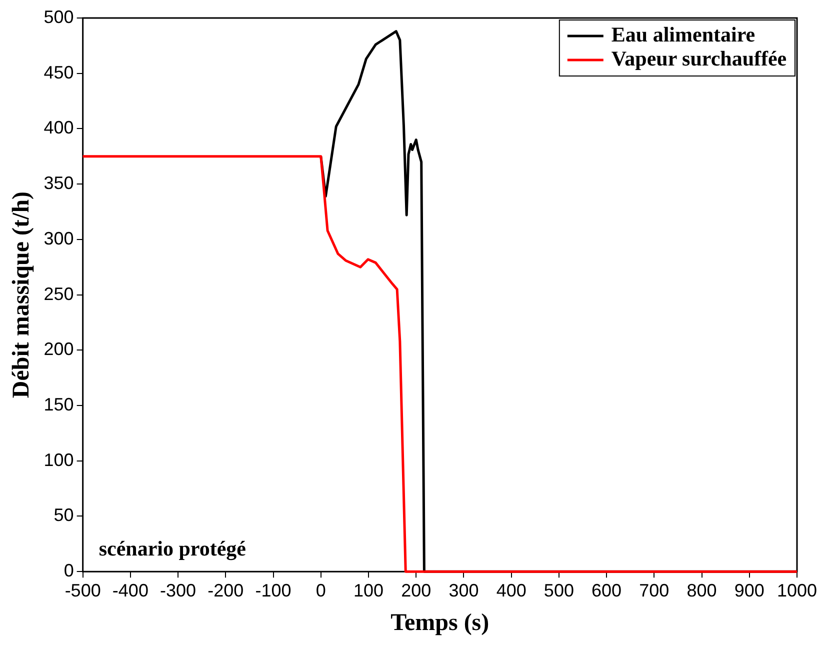 This screenshot has height=646, width=823. Describe the element at coordinates (59, 183) in the screenshot. I see `y-tick-label: 350` at that location.